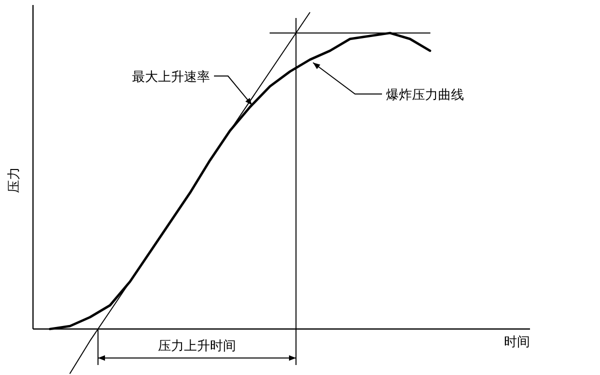 This screenshot has height=375, width=600. Describe the element at coordinates (517, 342) in the screenshot. I see `xlabel: 时间` at that location.